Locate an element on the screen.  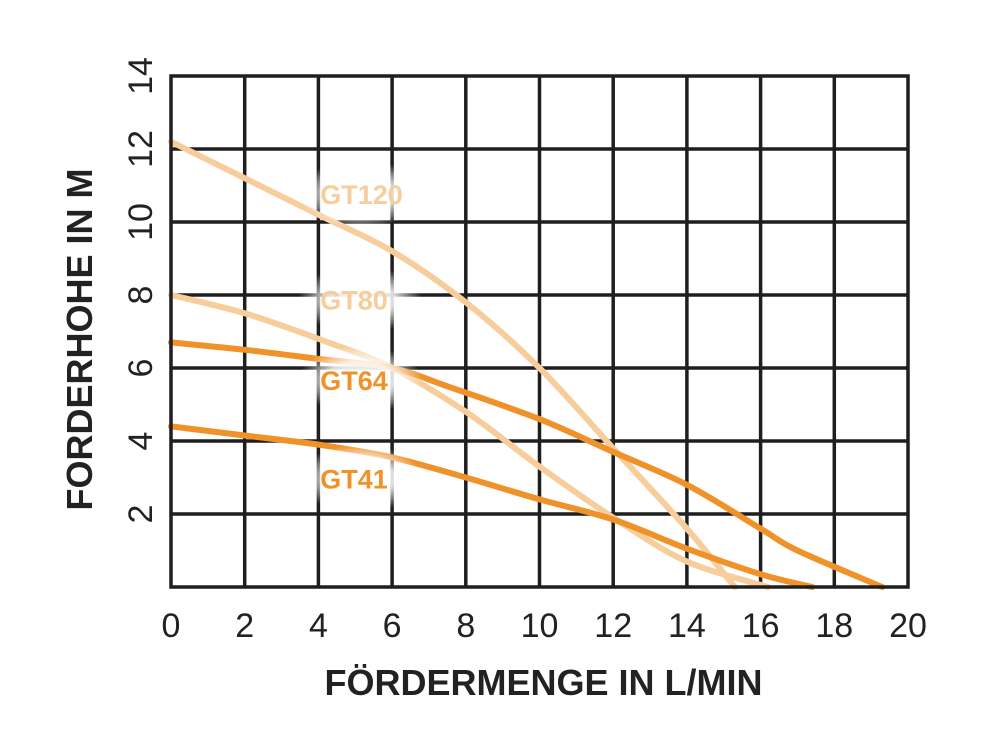
x-tick-label: 6 is located at coordinates (392, 626).